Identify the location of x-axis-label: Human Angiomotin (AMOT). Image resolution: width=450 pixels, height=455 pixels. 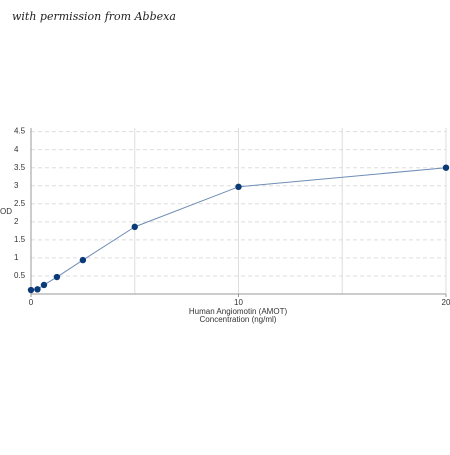
(238, 311).